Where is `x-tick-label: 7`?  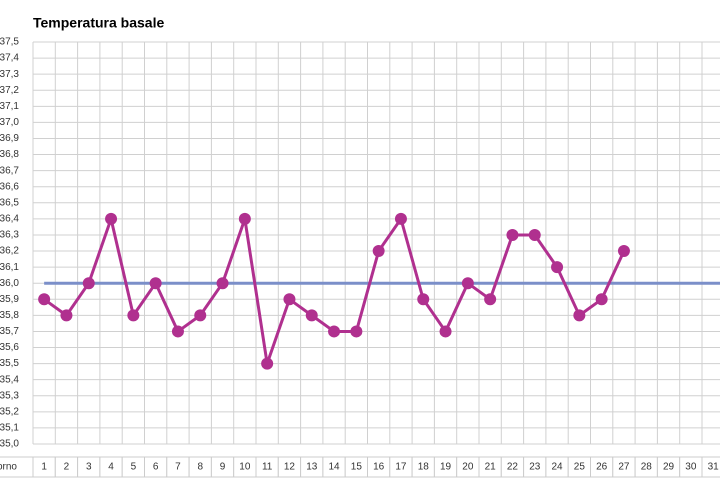
x-tick-label: 7 is located at coordinates (178, 467).